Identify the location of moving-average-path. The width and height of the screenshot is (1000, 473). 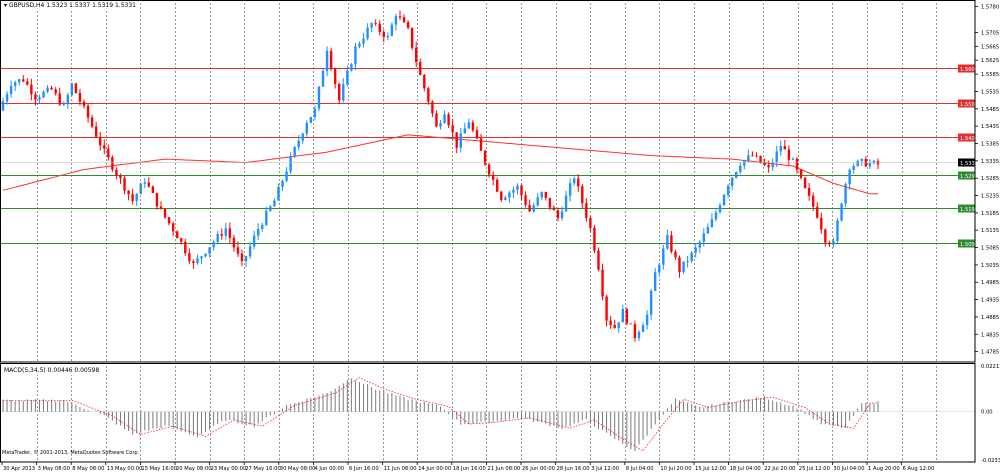
(440, 164).